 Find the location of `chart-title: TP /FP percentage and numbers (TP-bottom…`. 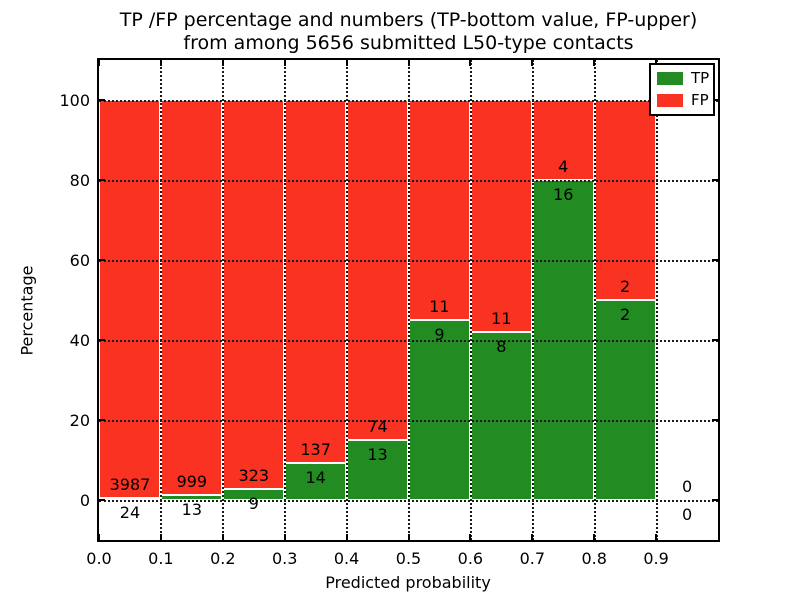

chart-title: TP /FP percentage and numbers (TP-bottom… is located at coordinates (408, 32).